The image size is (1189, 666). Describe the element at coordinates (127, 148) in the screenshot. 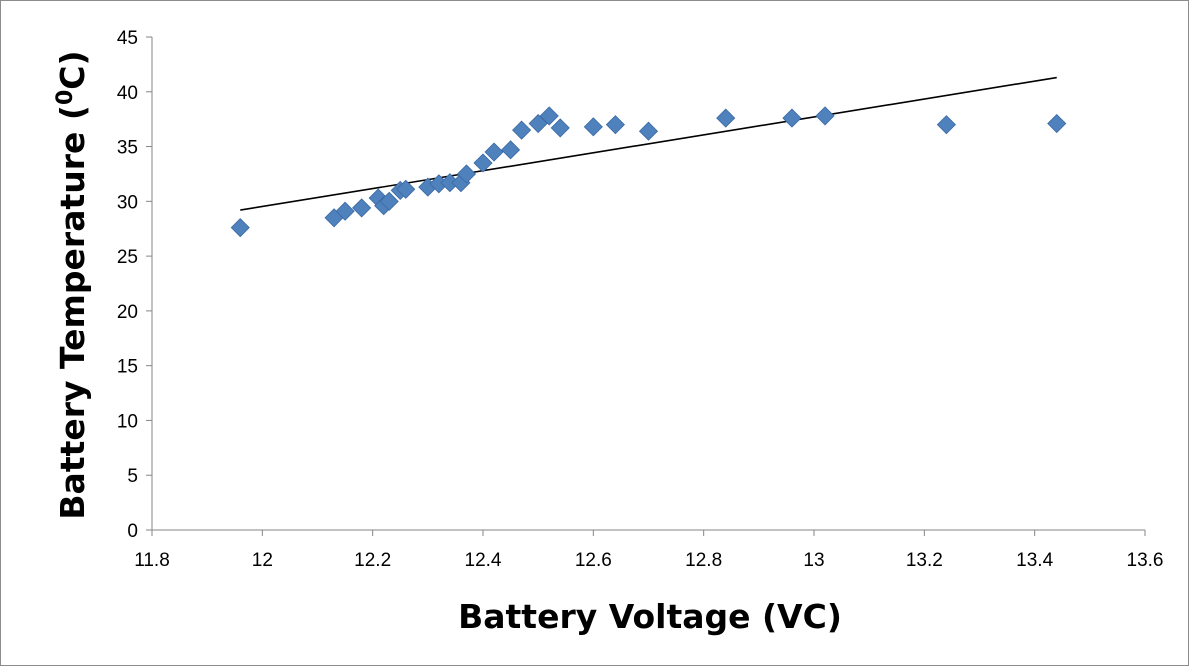

I see `y-tick-label: 35` at that location.